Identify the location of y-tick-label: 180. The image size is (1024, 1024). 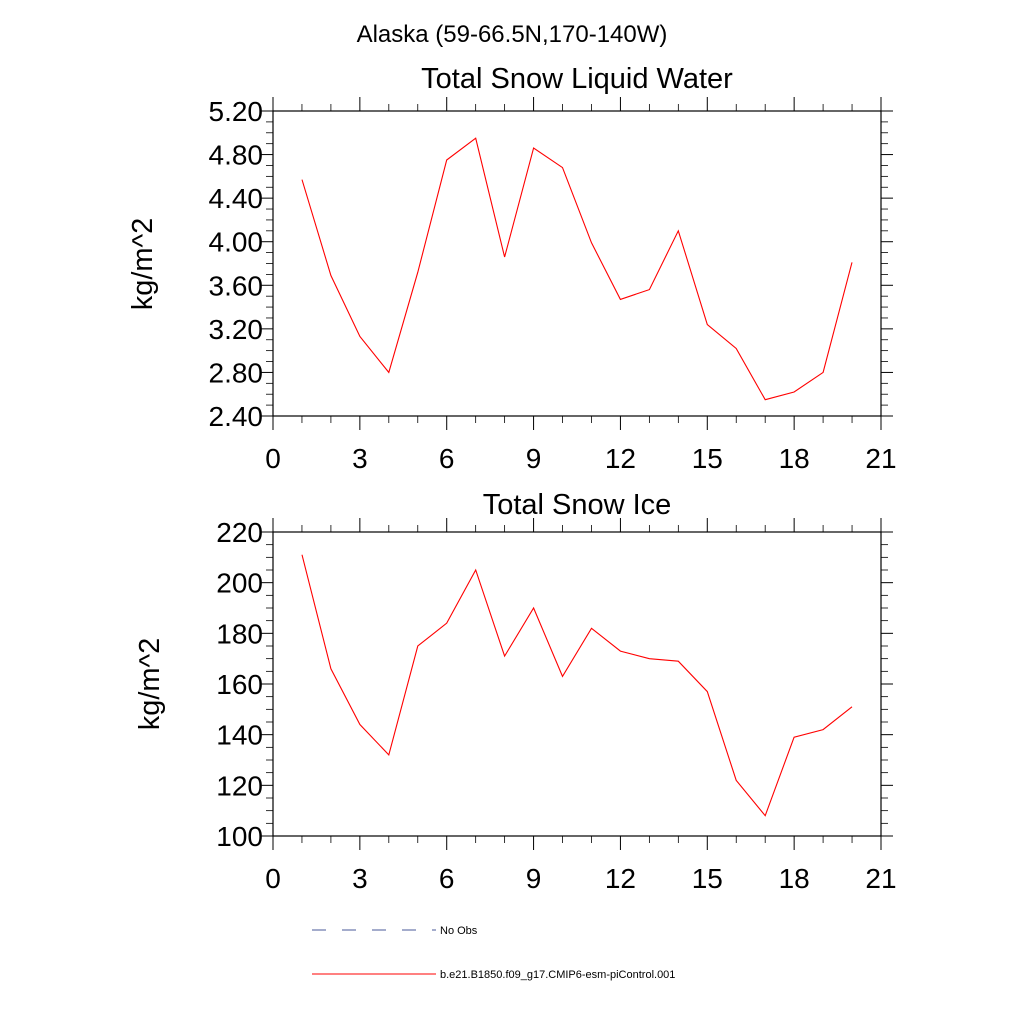
(239, 633).